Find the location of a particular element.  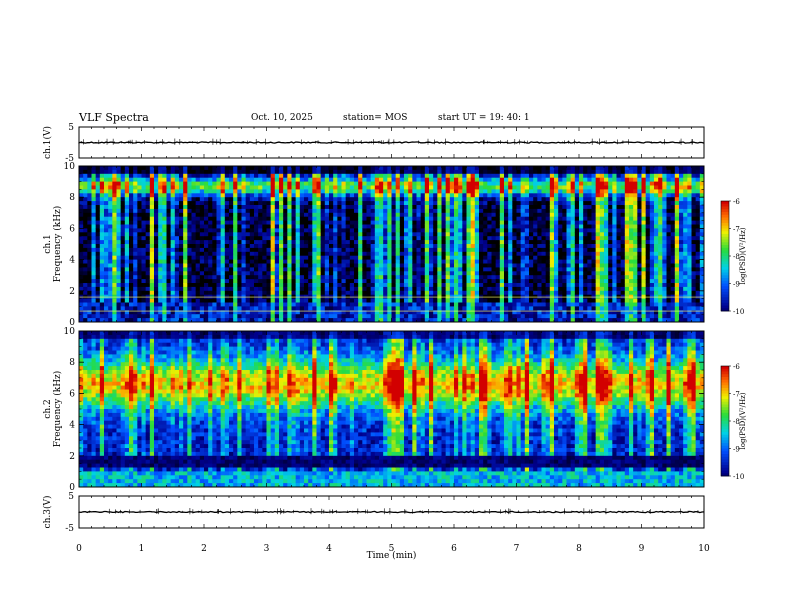

ch1-spectrogram-ytick-label: 10 is located at coordinates (70, 167).